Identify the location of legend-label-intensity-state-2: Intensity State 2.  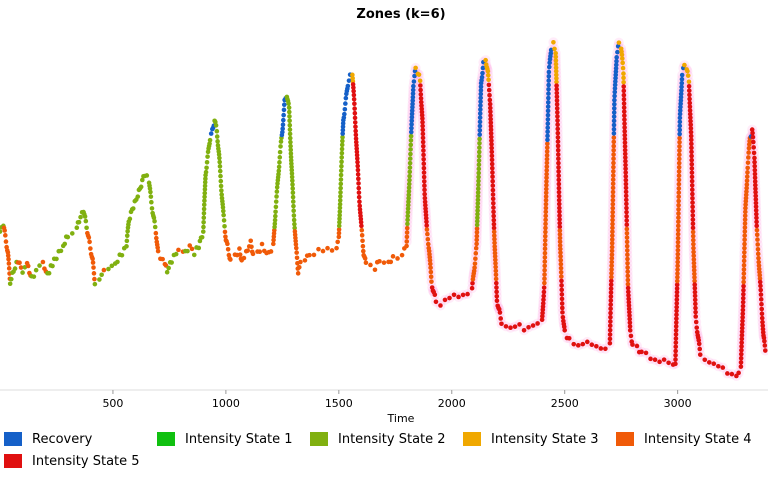
(392, 439).